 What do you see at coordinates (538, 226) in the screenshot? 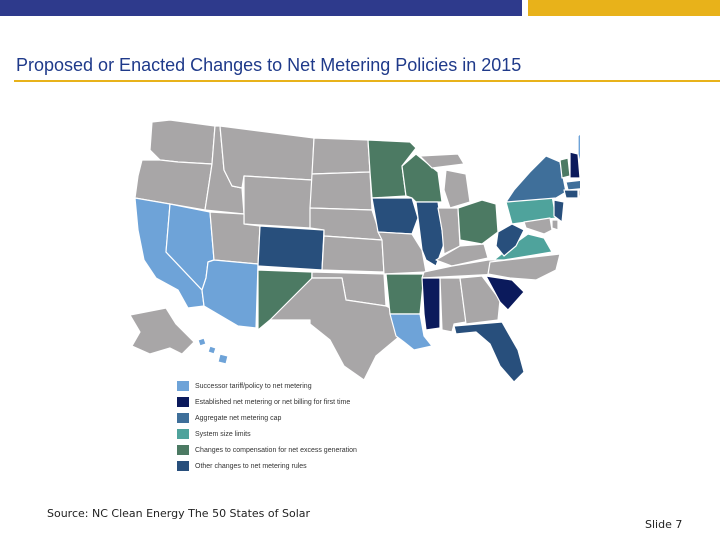
I see `state-MD` at bounding box center [538, 226].